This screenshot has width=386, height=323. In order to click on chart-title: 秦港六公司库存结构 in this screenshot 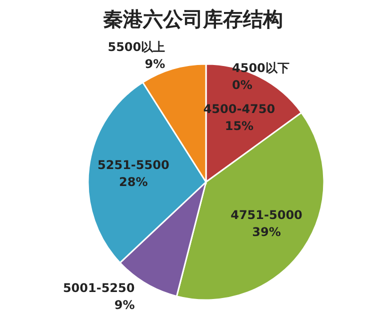, I will do `click(193, 19)`.